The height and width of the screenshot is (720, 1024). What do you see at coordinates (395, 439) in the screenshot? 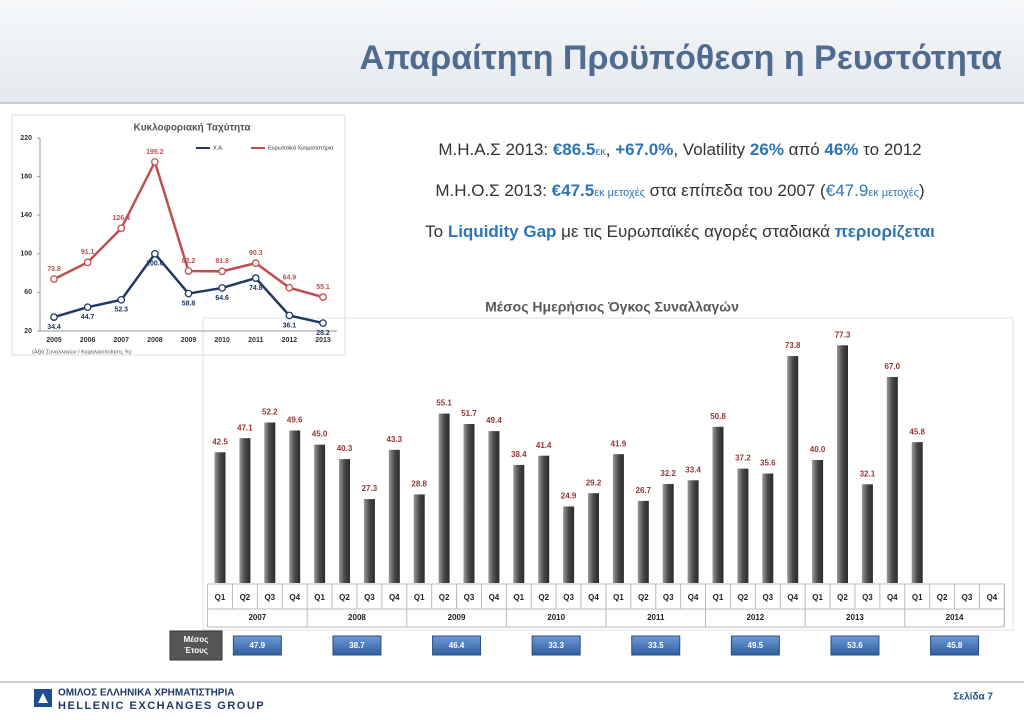
I see `value-label: 43.3` at bounding box center [395, 439].